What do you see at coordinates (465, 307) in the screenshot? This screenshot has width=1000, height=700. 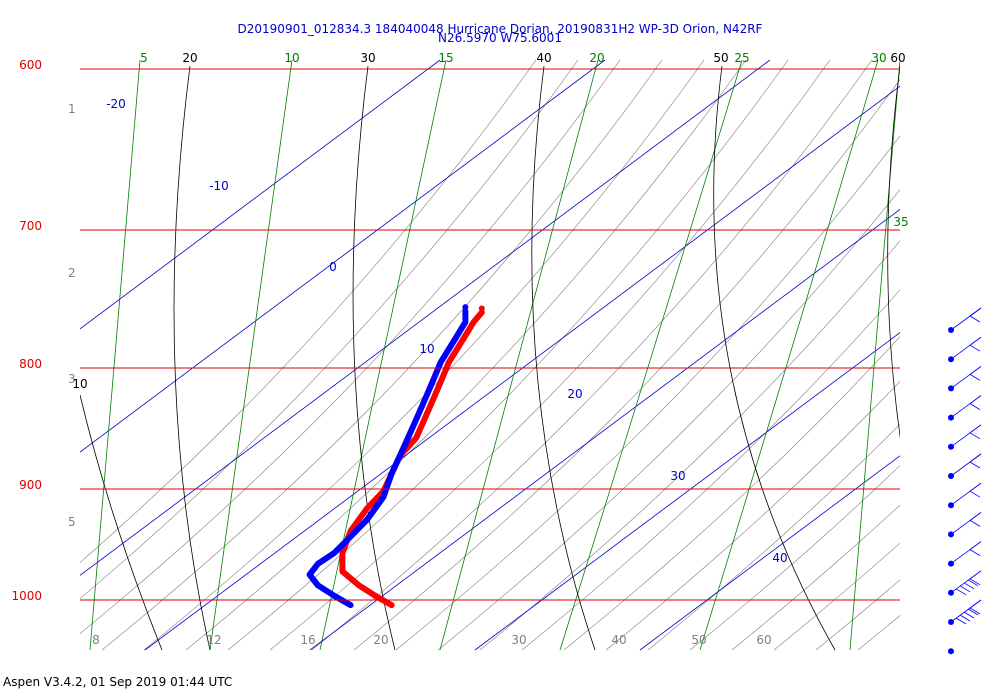 I see `dewpoint-top-point` at bounding box center [465, 307].